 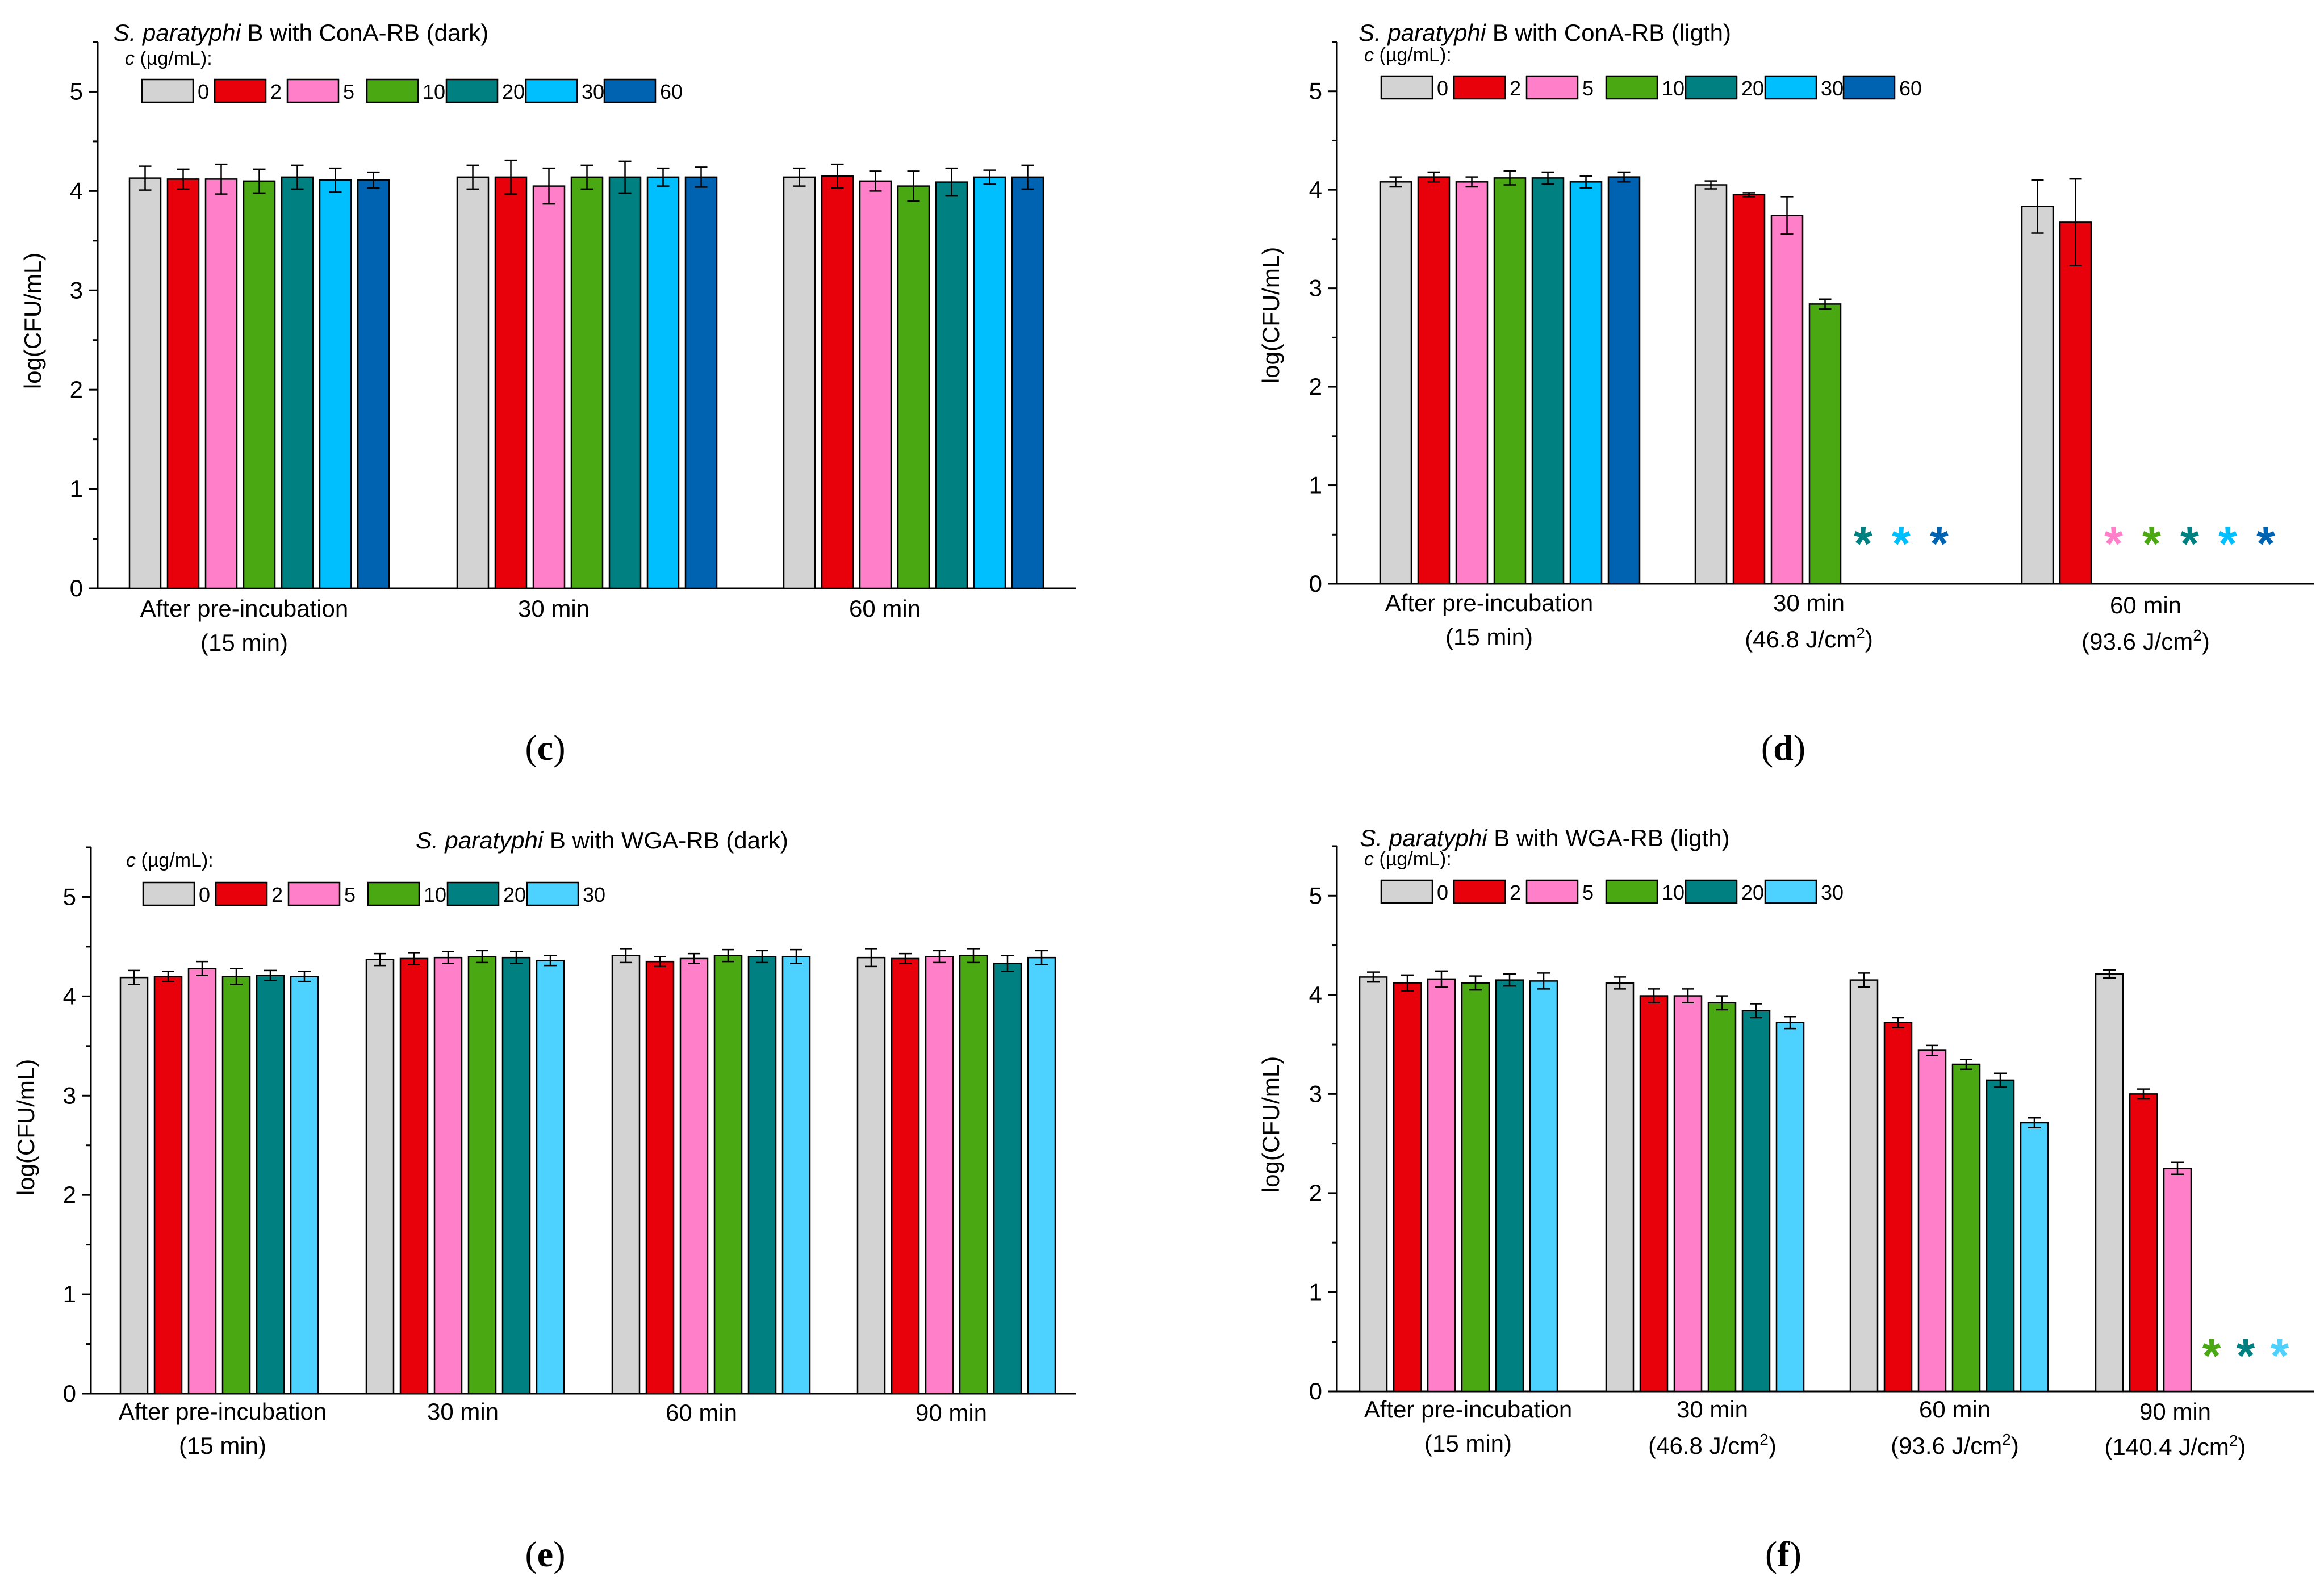 What do you see at coordinates (1910, 88) in the screenshot?
I see `legend-label: 60` at bounding box center [1910, 88].